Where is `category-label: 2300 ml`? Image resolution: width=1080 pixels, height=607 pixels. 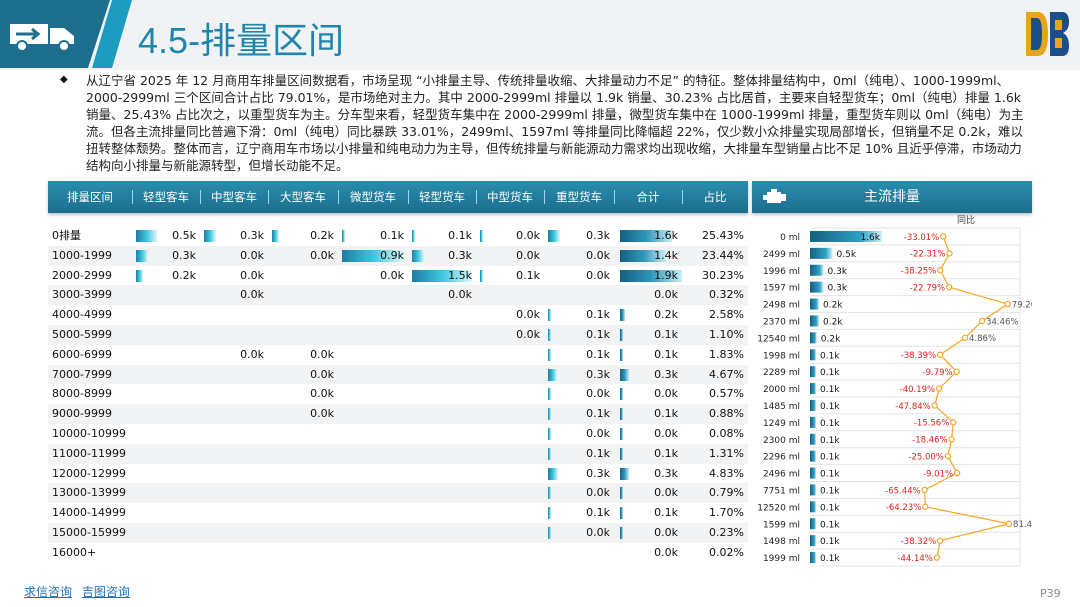 category-label: 2300 ml is located at coordinates (781, 441).